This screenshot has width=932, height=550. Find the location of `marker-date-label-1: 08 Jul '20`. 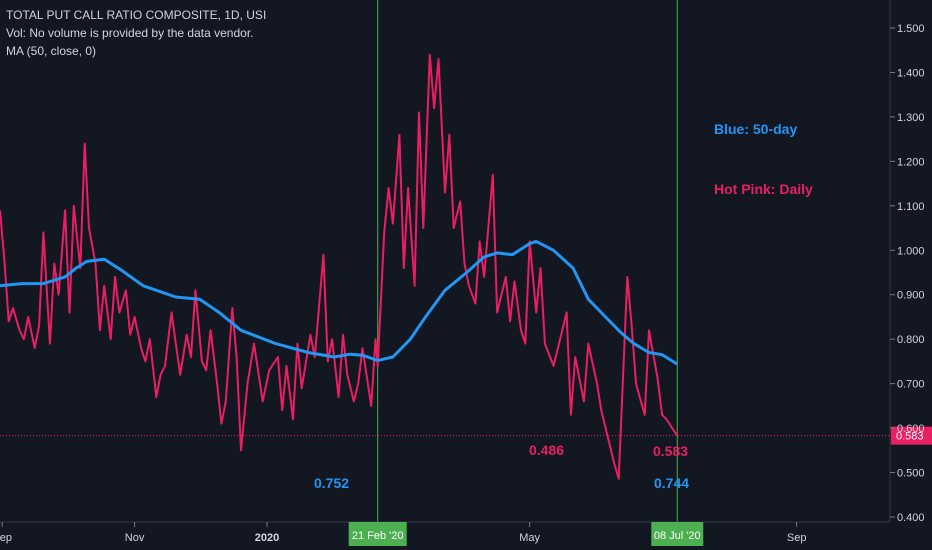

marker-date-label-1: 08 Jul '20 is located at coordinates (677, 536).